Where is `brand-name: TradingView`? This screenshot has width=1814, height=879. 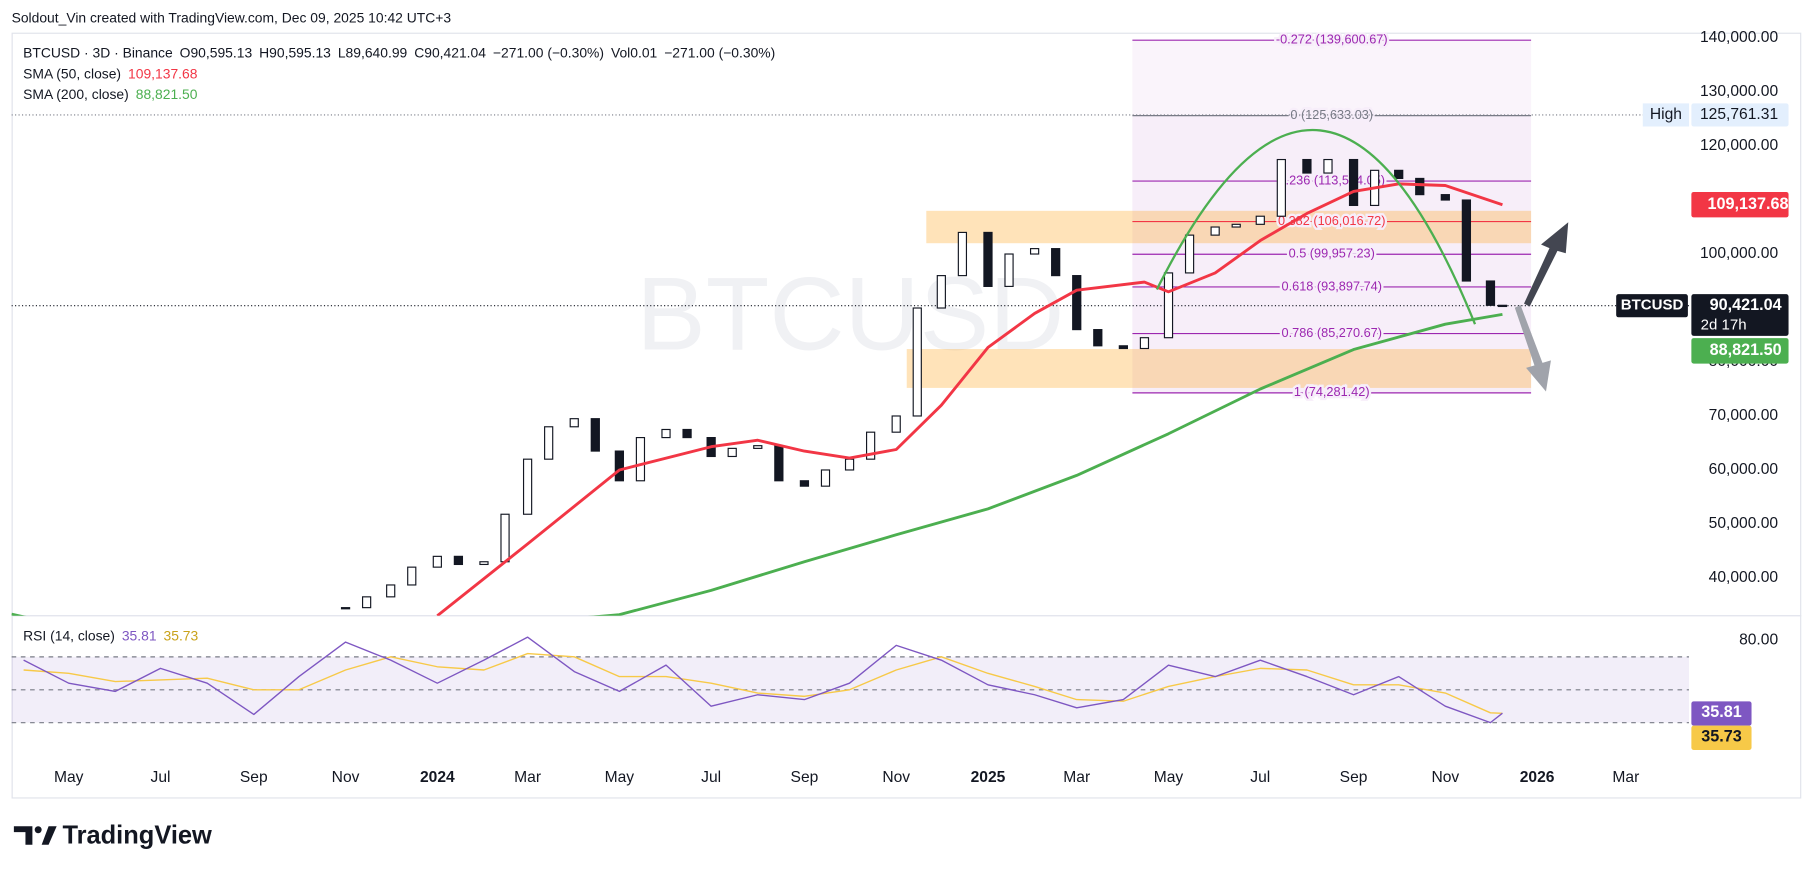
brand-name: TradingView is located at coordinates (137, 835).